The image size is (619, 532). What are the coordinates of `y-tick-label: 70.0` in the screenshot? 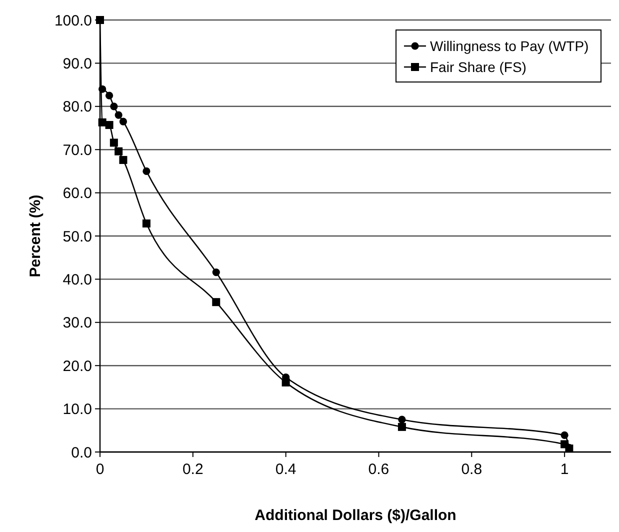 It's located at (77, 150).